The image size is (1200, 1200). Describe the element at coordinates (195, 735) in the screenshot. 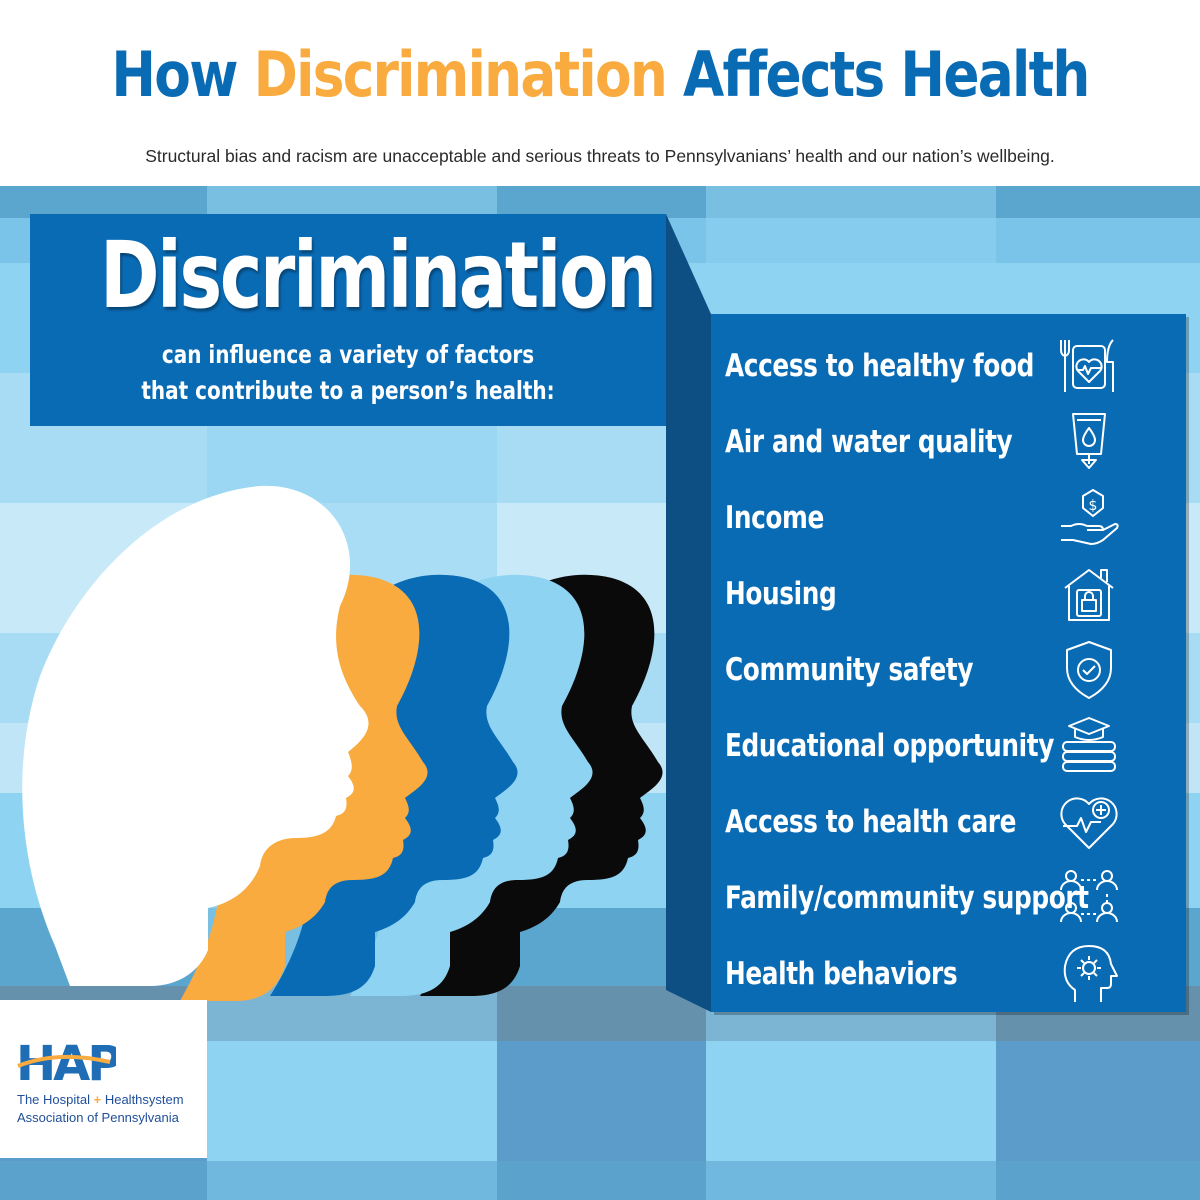

I see `head-white` at that location.